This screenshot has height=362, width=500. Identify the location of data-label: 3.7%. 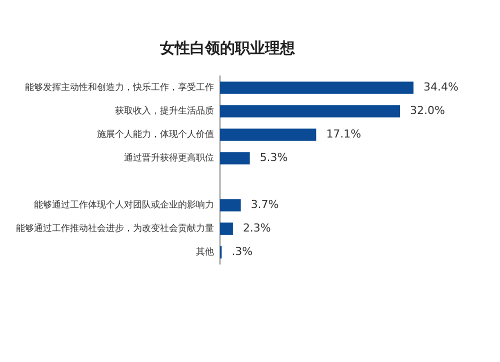
(264, 205).